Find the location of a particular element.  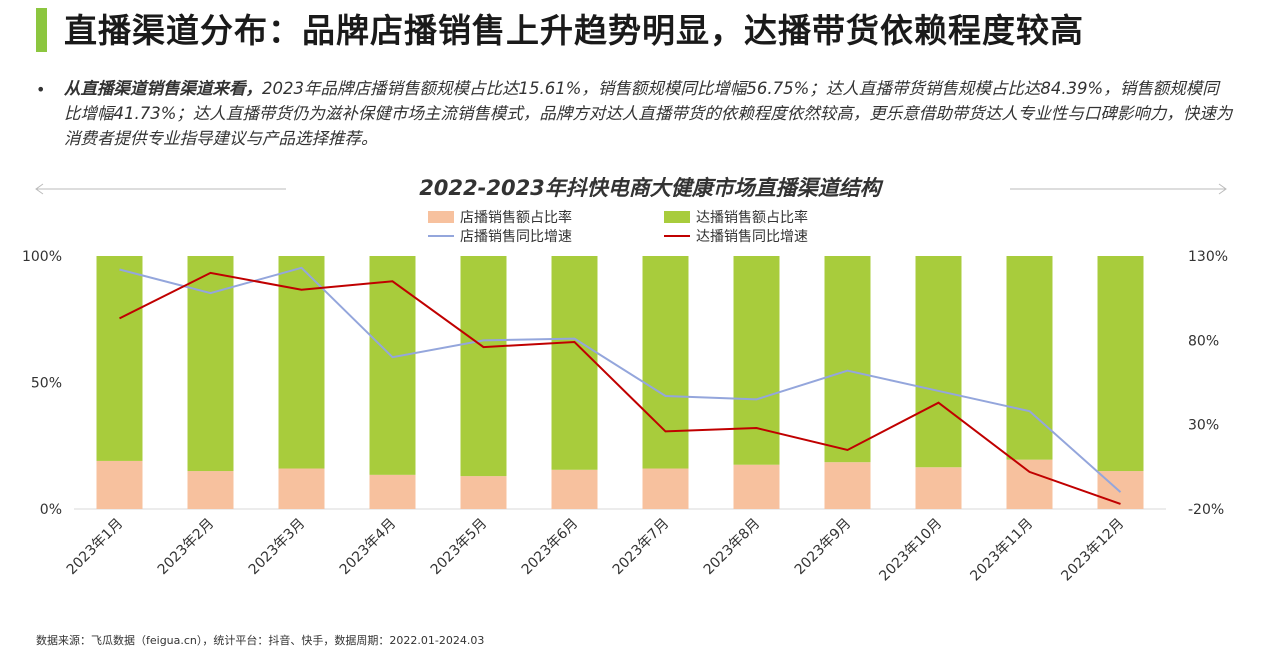

page-title: 直播渠道分布：品牌店播销售上升趋势明显，达播带货依赖程度较高 is located at coordinates (574, 30).